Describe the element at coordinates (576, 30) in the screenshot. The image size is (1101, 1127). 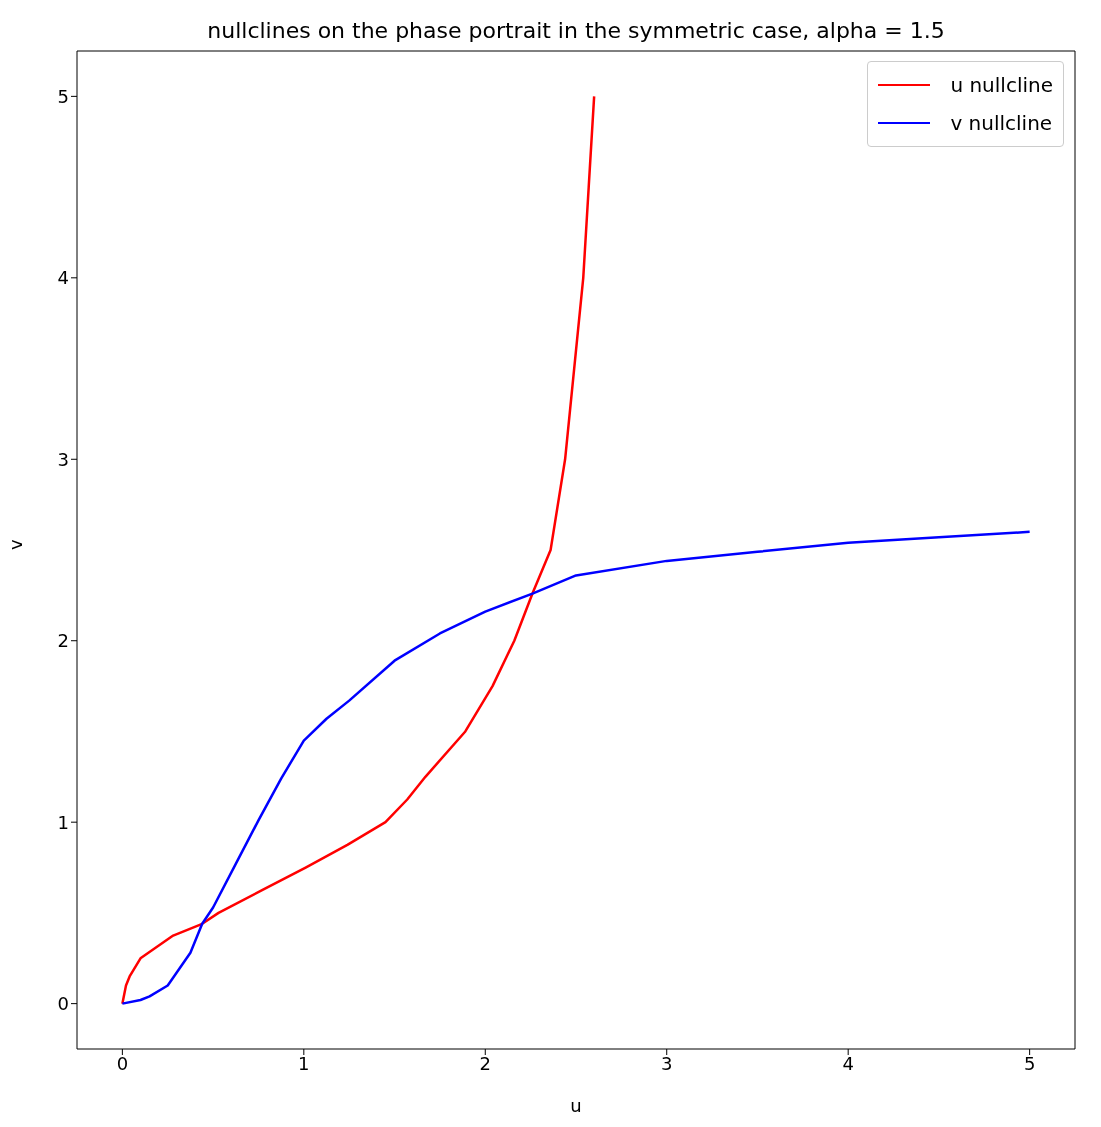
I see `chart-title: nullclines on the phase portrait in the symmetric case, alpha = 1.5` at that location.